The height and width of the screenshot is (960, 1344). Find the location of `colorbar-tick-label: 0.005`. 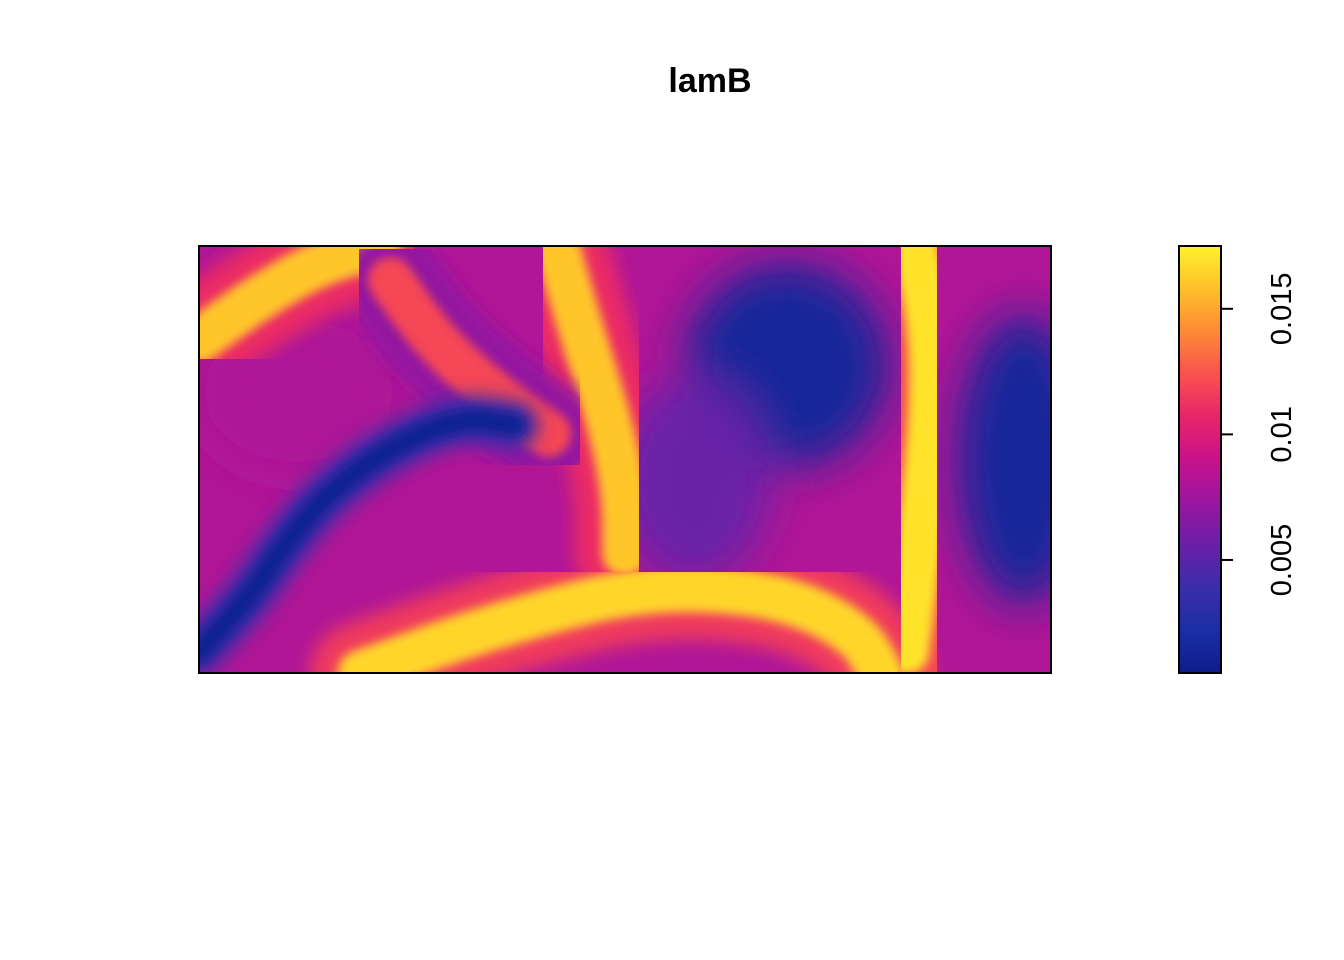

colorbar-tick-label: 0.005 is located at coordinates (1282, 560).